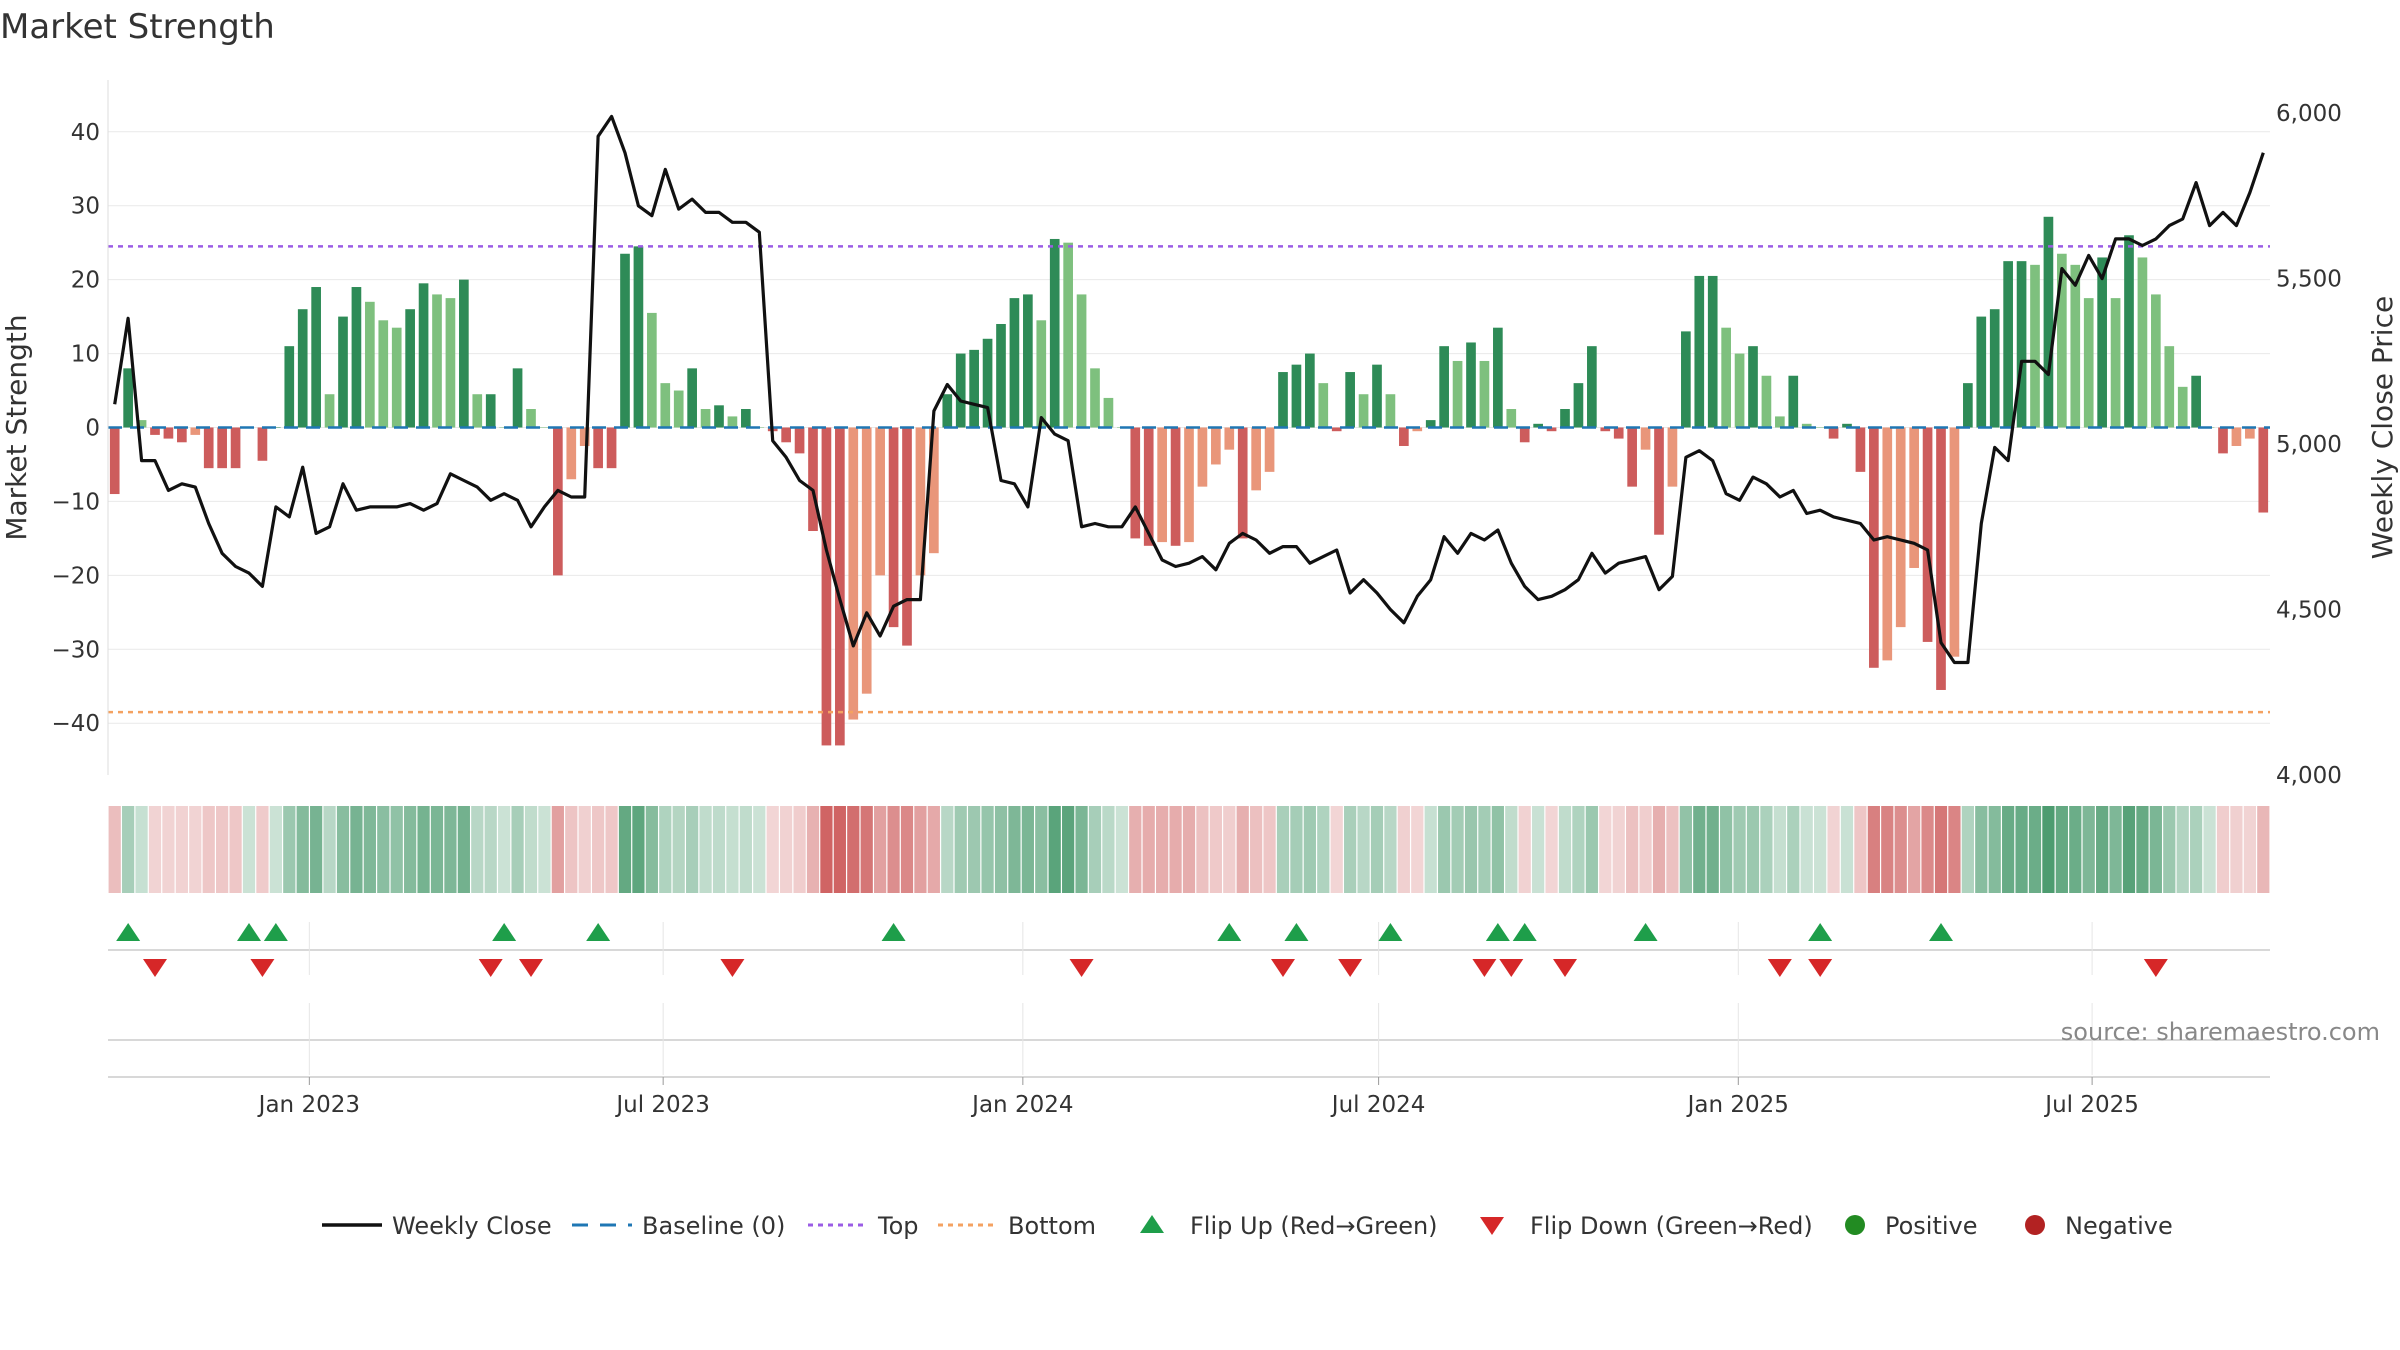  I want to click on legend-label: Top, so click(898, 1226).